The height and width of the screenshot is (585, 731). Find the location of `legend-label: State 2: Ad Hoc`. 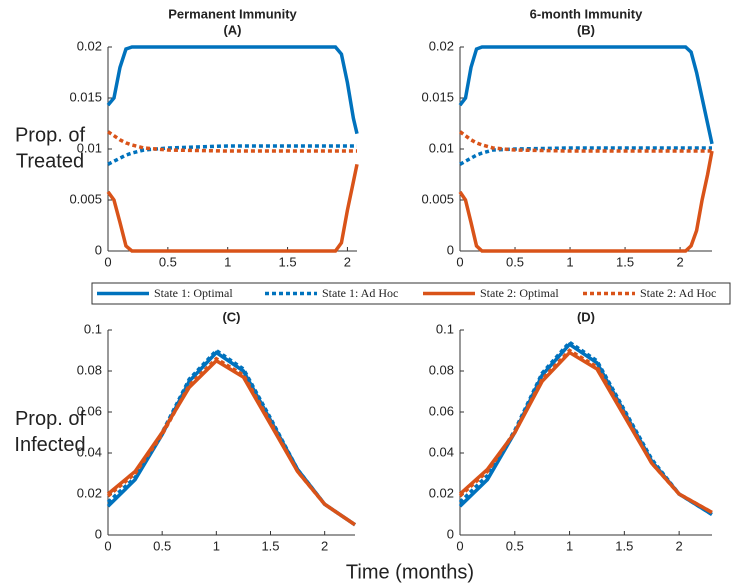

legend-label: State 2: Ad Hoc is located at coordinates (678, 293).